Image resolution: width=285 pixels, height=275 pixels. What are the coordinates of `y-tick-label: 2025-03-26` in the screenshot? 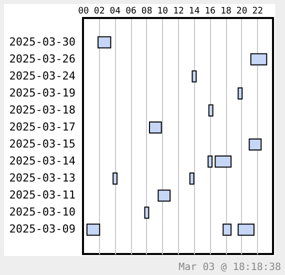 It's located at (42, 59).